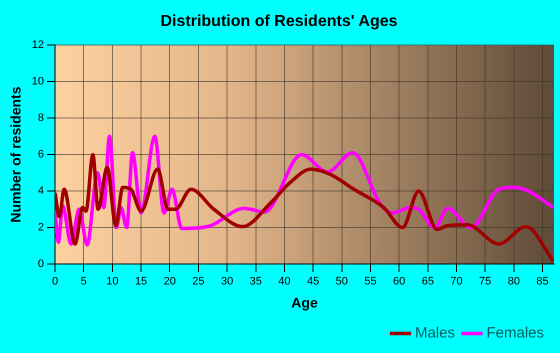 This screenshot has height=353, width=560. What do you see at coordinates (83, 282) in the screenshot?
I see `x-tick-label: 5` at bounding box center [83, 282].